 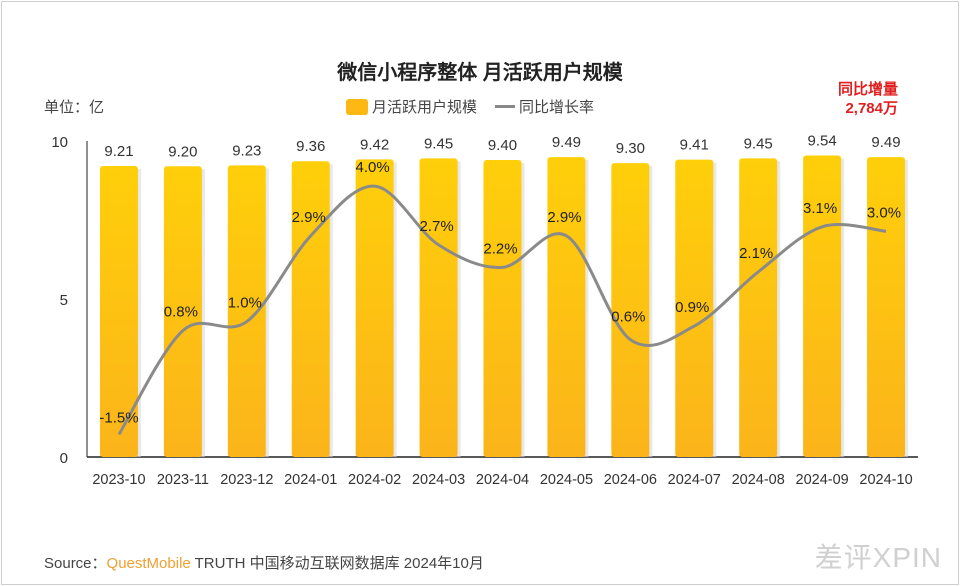 I want to click on source-rest: TRUTH 中国移动互联网数据库 2024年10月, so click(x=337, y=563).